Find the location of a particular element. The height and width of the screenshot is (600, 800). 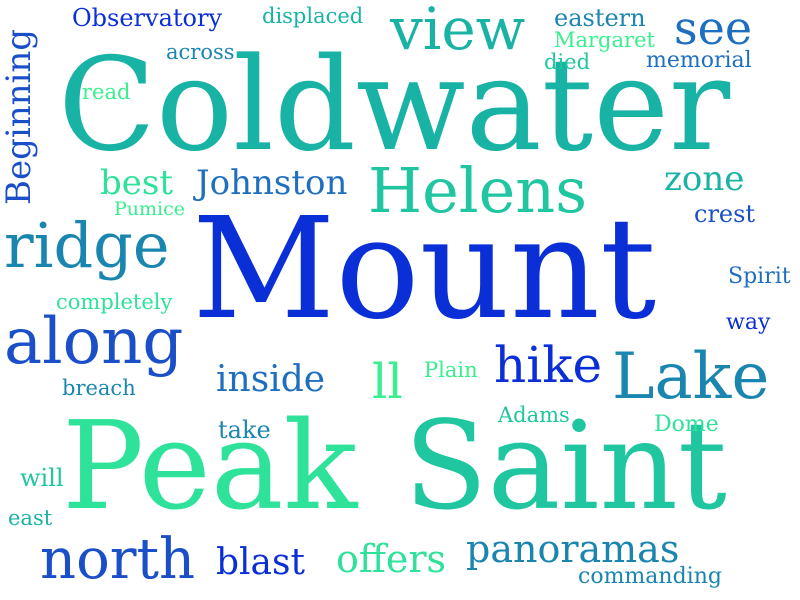

word-across: across is located at coordinates (200, 52).